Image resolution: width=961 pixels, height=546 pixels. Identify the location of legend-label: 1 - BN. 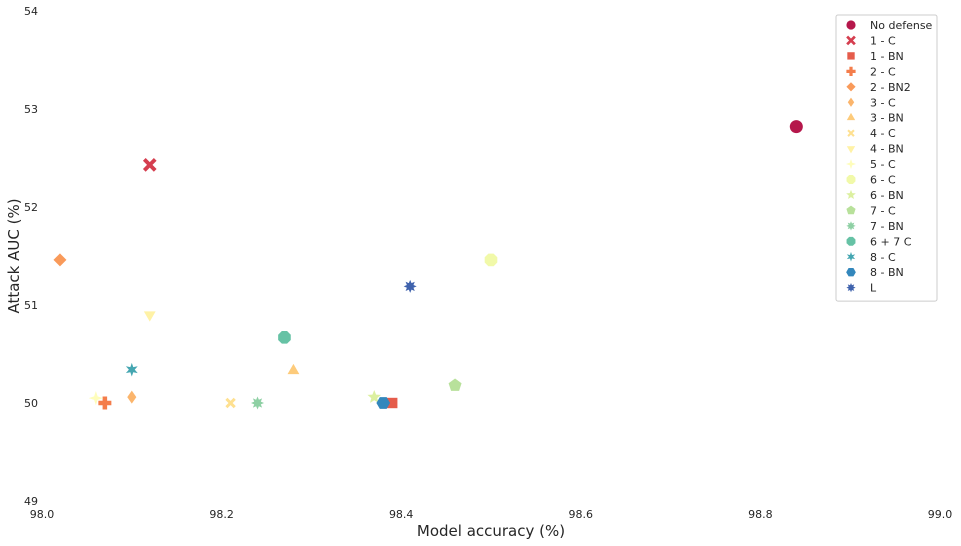
(887, 56).